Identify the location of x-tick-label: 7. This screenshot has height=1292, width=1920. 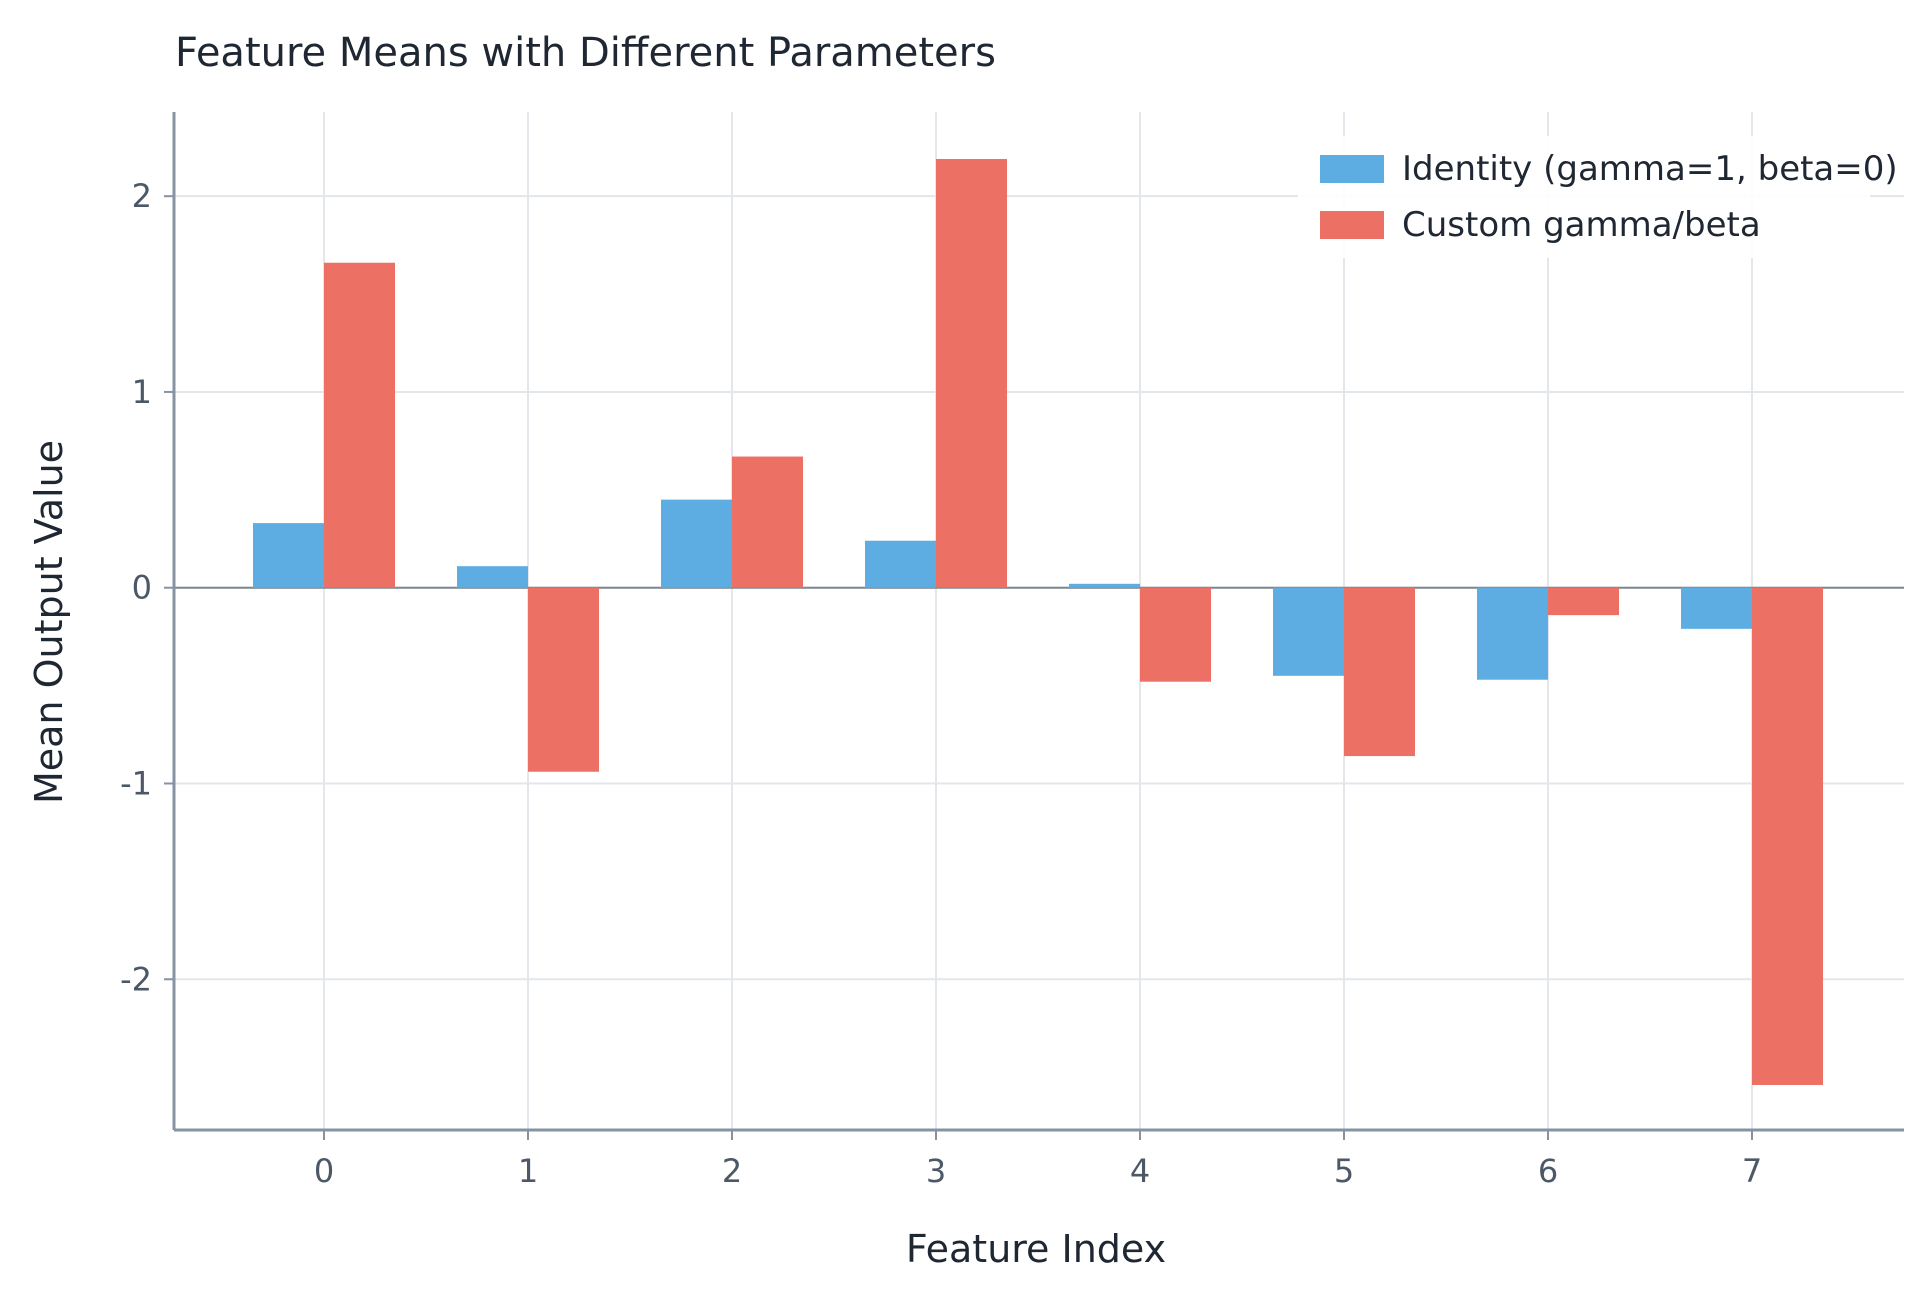
(1752, 1171).